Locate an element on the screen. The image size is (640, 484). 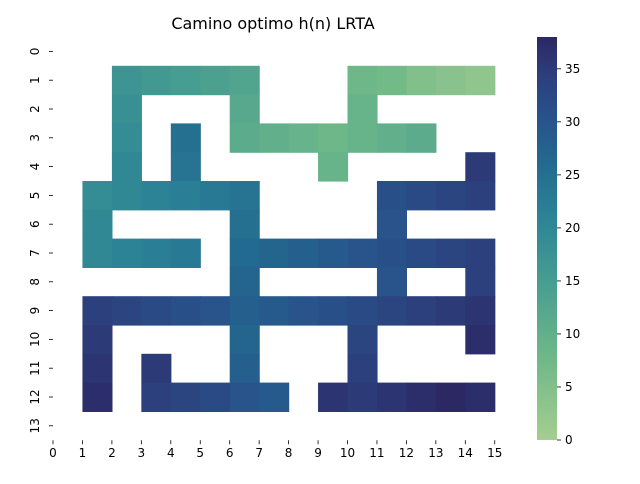
x-tick-label: 4 is located at coordinates (171, 453).